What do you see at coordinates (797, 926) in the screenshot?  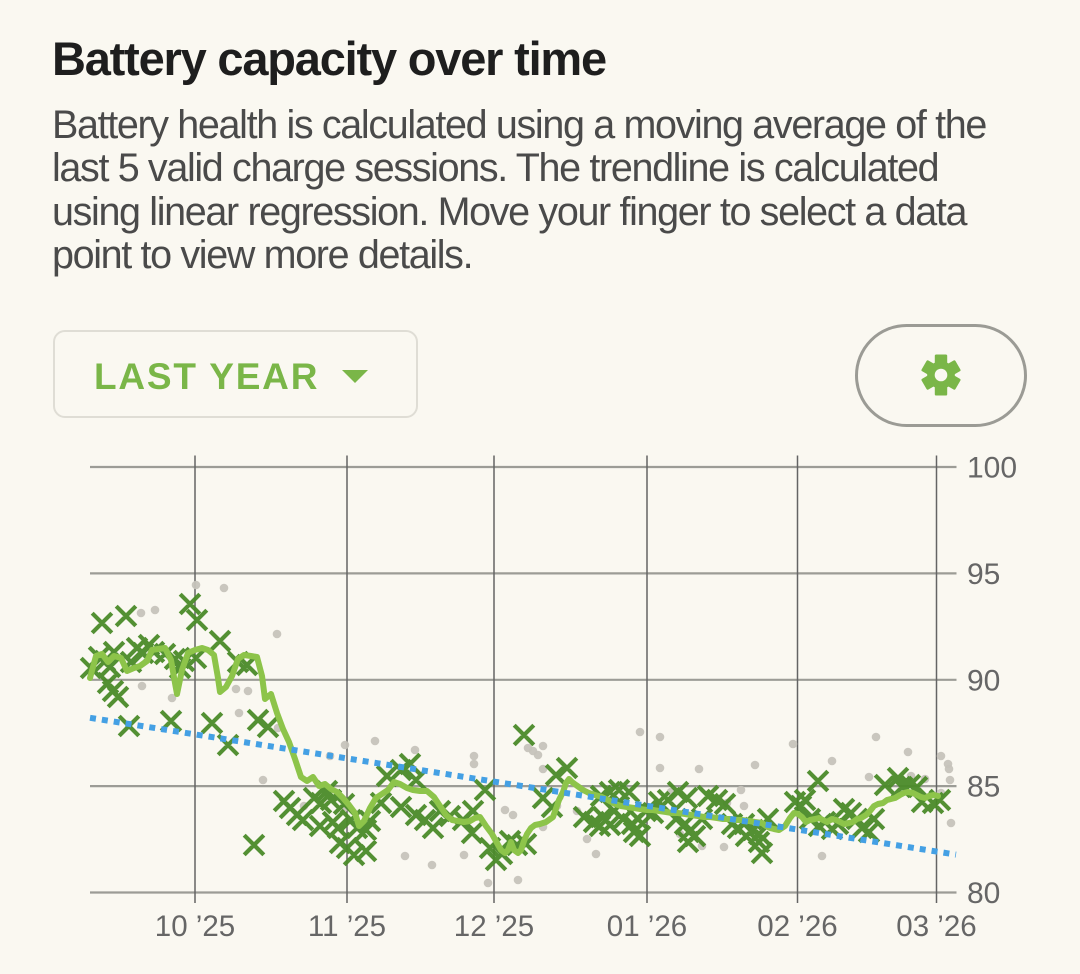 I see `svg-text: 02 ’26` at bounding box center [797, 926].